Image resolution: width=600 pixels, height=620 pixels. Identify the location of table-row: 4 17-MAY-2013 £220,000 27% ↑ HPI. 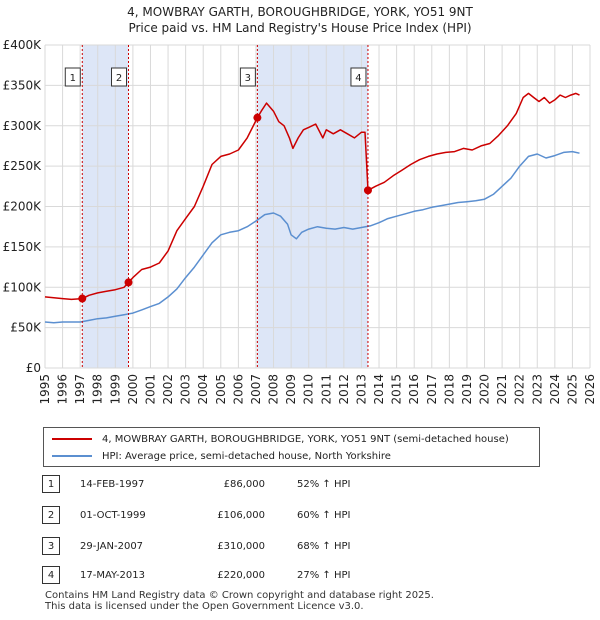
(300, 577).